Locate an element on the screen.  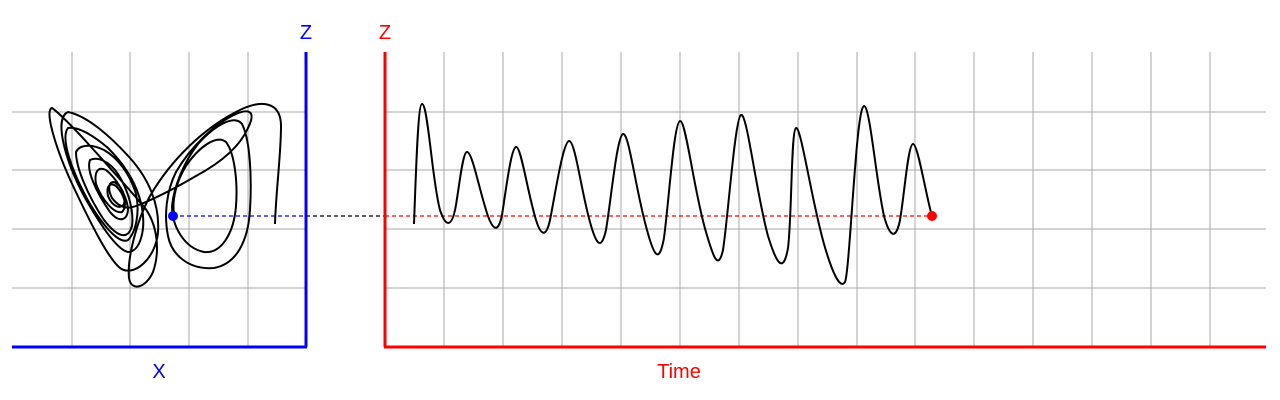
time-marker is located at coordinates (932, 216).